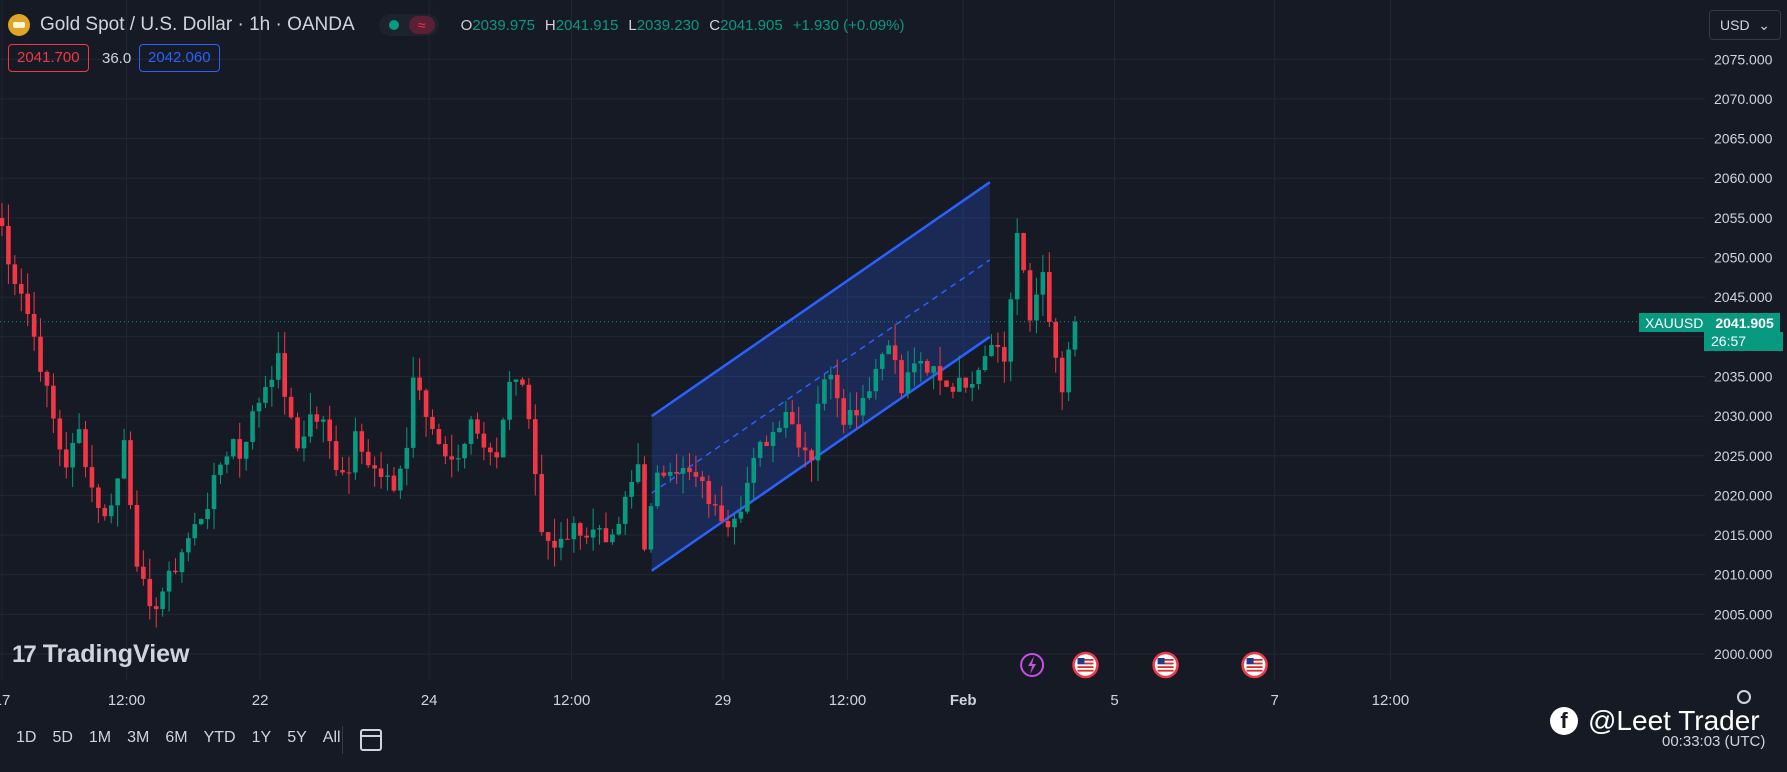 The image size is (1787, 772). What do you see at coordinates (62, 737) in the screenshot?
I see `range-5d: 5D` at bounding box center [62, 737].